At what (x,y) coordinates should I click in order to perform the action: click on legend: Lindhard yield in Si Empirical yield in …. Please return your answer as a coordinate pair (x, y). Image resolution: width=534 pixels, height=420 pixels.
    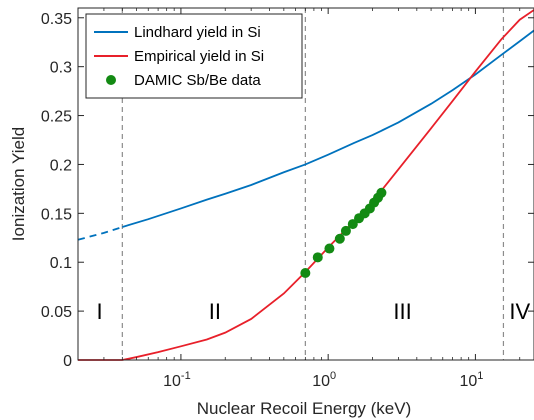
    Looking at the image, I should click on (194, 56).